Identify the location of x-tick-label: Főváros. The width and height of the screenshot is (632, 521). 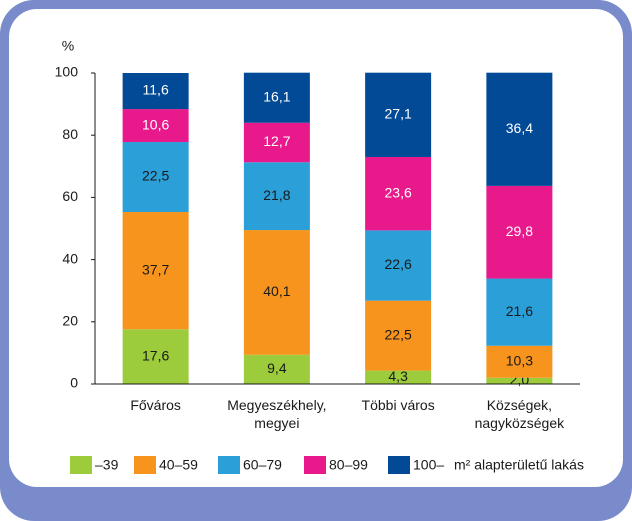
(155, 405).